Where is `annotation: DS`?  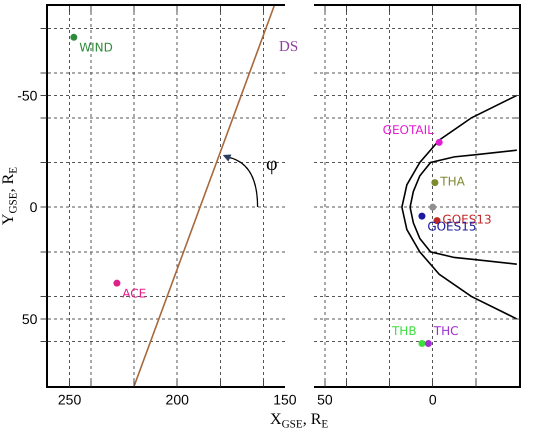
annotation: DS is located at coordinates (288, 47).